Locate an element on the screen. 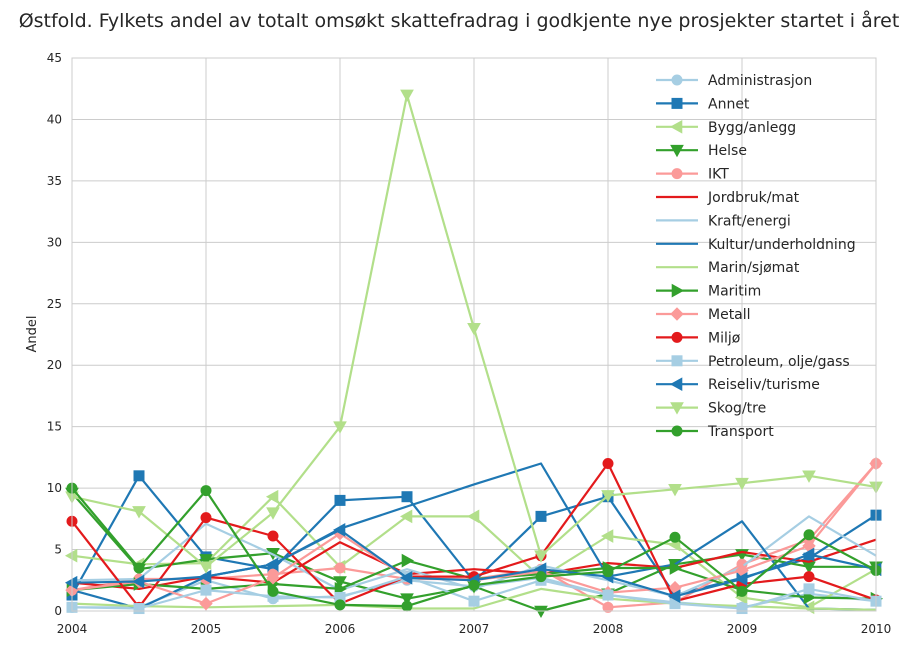 Image resolution: width=918 pixels, height=646 pixels. legend-label: Petroleum, olje/gass is located at coordinates (779, 362).